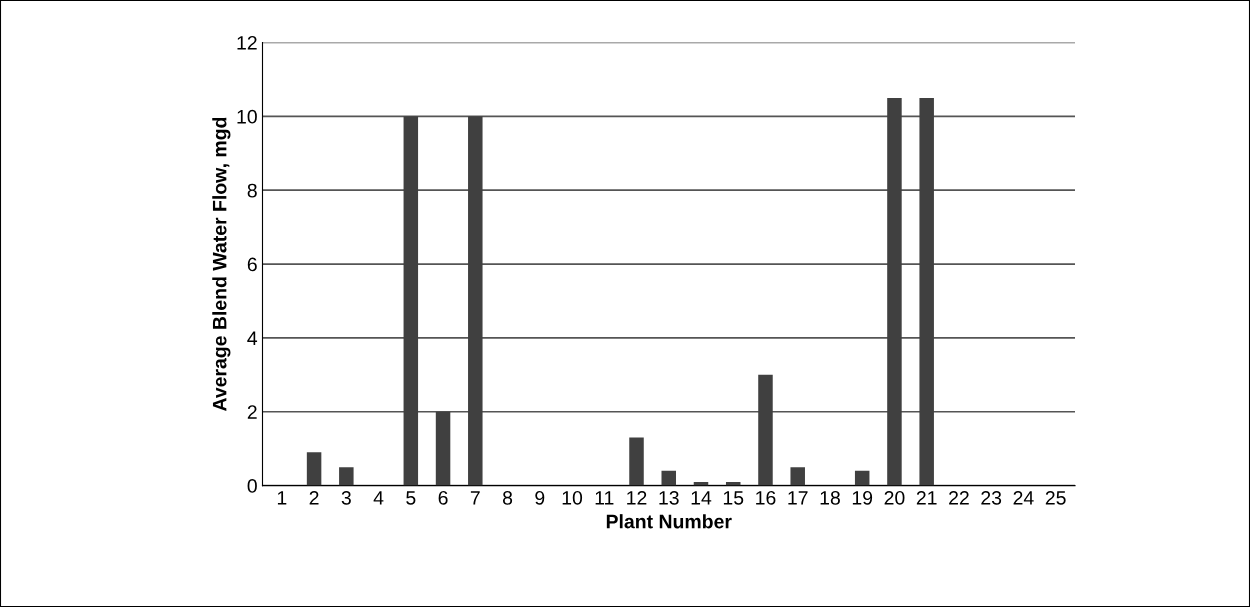 This screenshot has width=1250, height=607. Describe the element at coordinates (443, 497) in the screenshot. I see `x-tick-label: 6` at that location.